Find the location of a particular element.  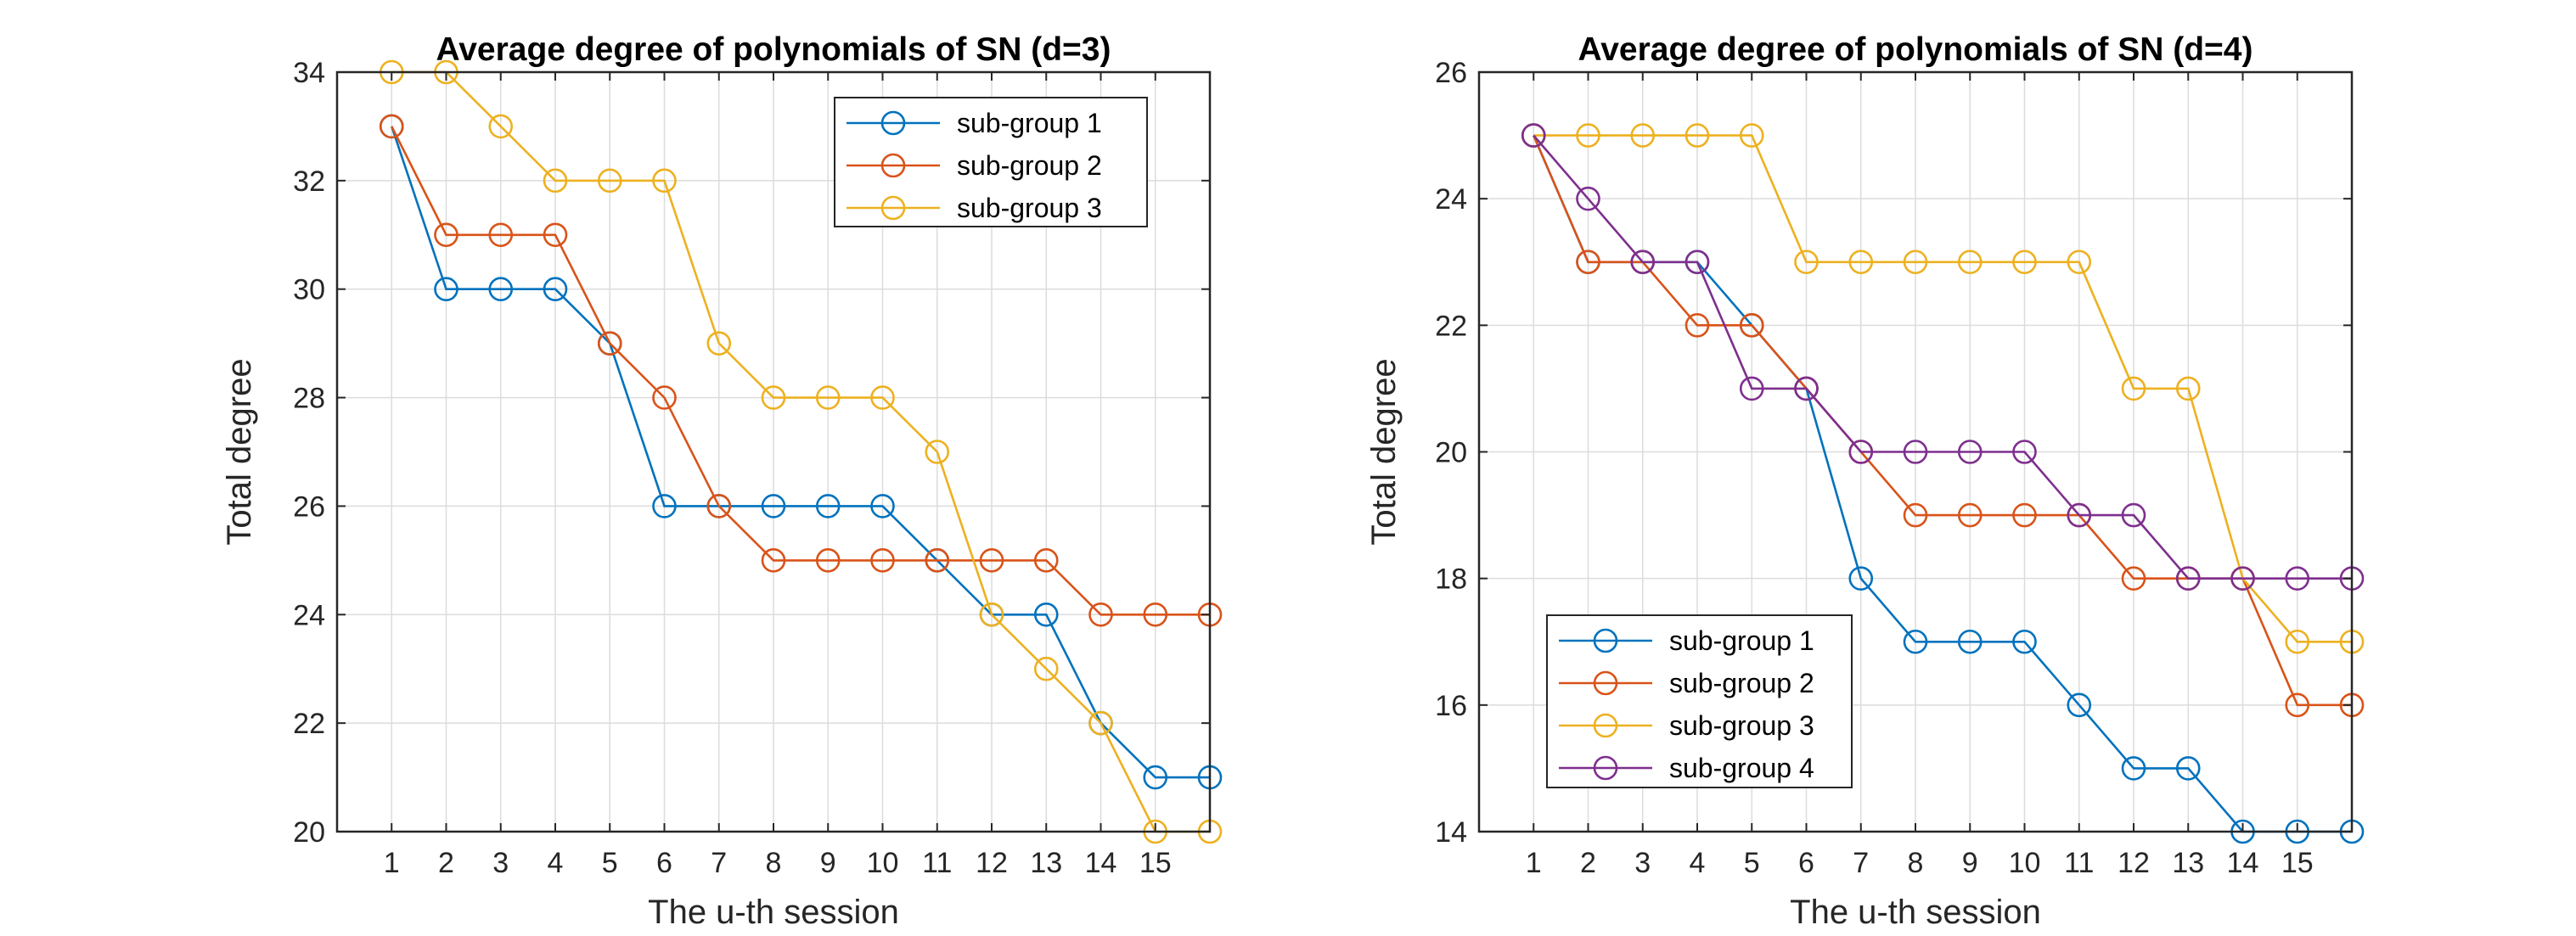

y-axis-label: Total degree is located at coordinates (239, 451).